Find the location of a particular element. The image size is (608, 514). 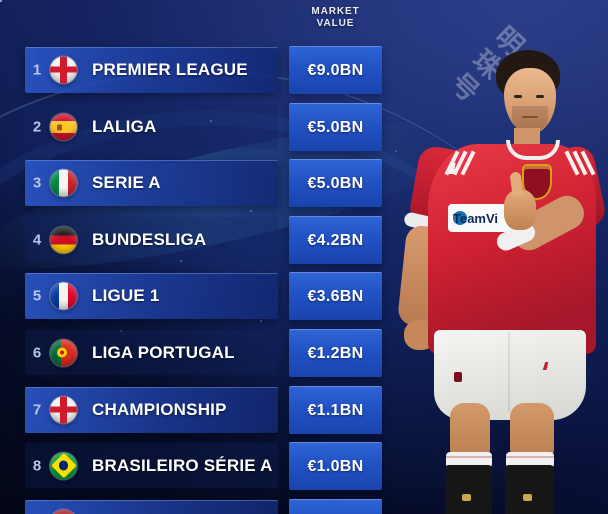

shorts-seam is located at coordinates (509, 372).